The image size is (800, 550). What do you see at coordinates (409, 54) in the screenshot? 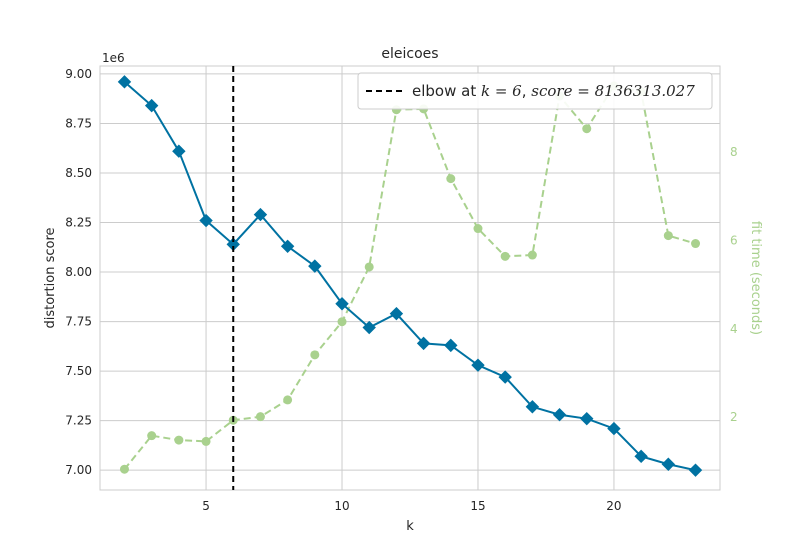
I see `chart-title: eleicoes` at bounding box center [409, 54].